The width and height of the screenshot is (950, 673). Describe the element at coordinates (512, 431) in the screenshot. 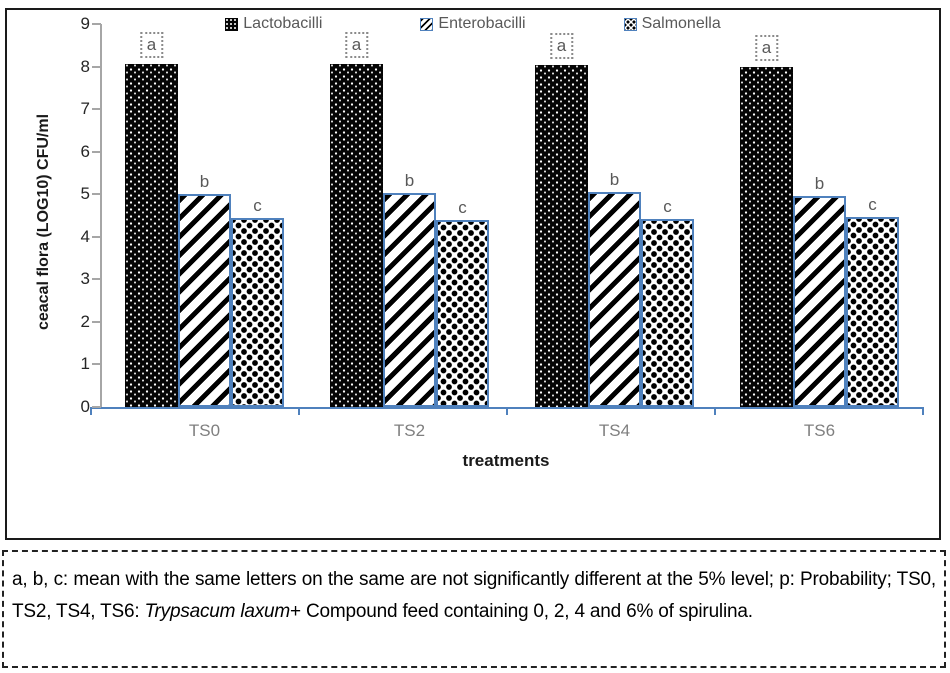

I see `x-category-labels: TS0 TS2 TS4 TS6` at that location.